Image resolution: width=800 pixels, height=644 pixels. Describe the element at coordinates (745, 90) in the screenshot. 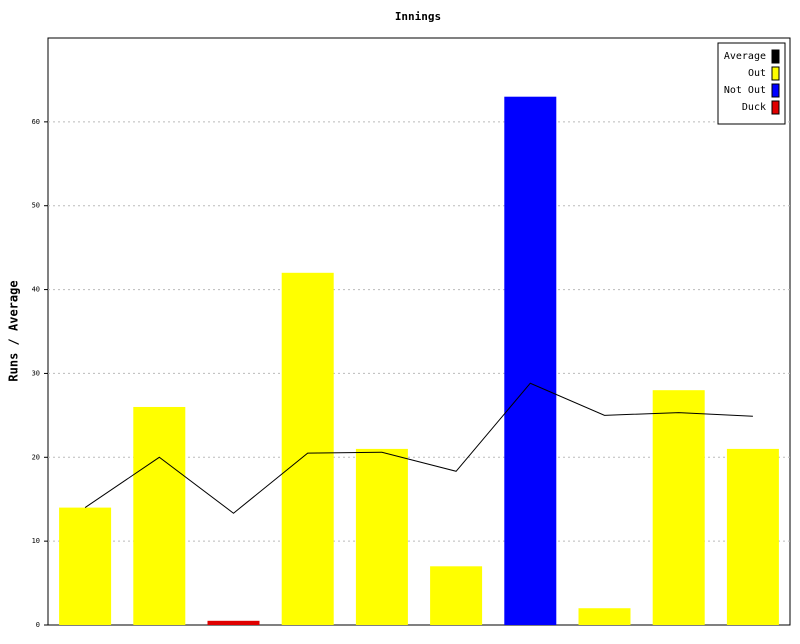

I see `legend-label: Not Out` at that location.